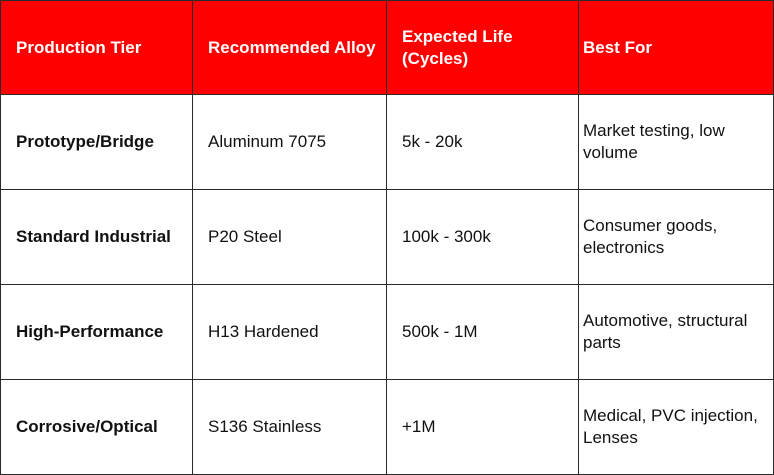 This screenshot has height=475, width=774. Describe the element at coordinates (96, 47) in the screenshot. I see `header-production-tier: Production Tier` at that location.